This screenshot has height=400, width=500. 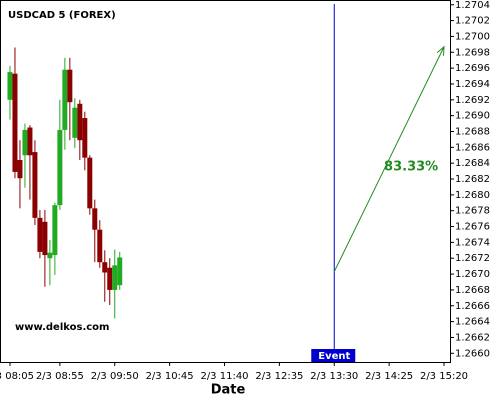 I want to click on x-tick-label: 2/3 11:40, so click(x=224, y=376).